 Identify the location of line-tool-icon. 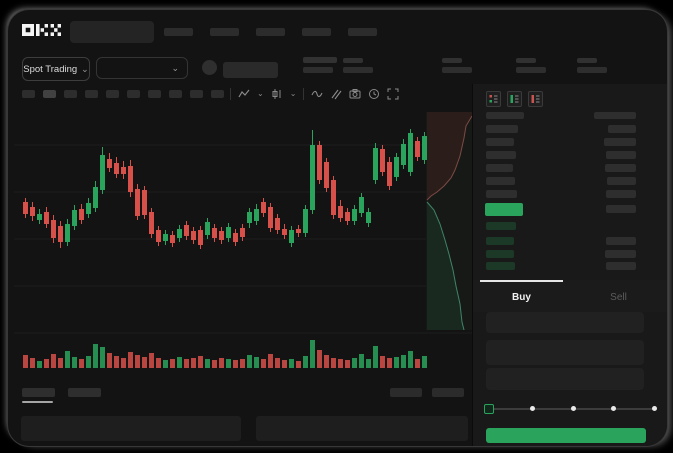
(317, 94).